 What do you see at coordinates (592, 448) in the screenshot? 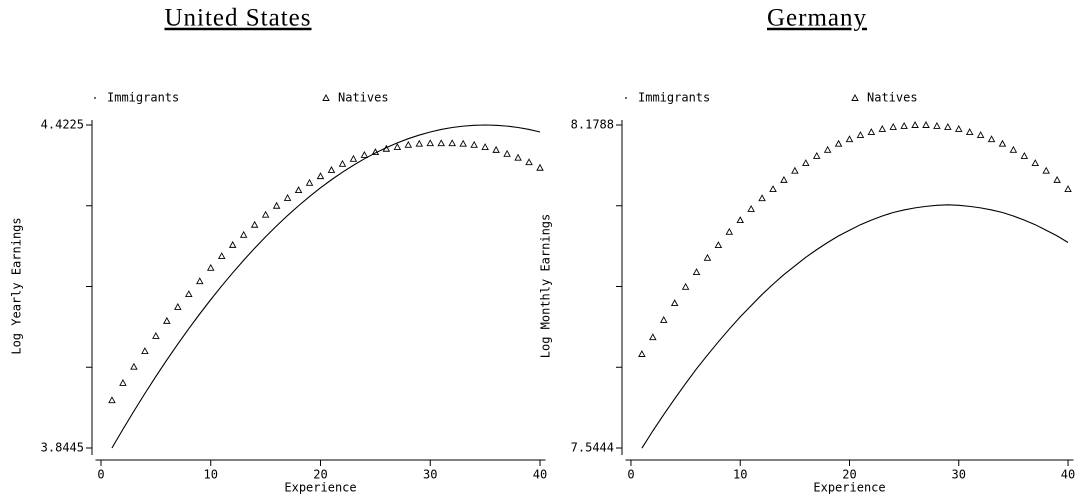
I see `y-tick-label: 7.5444` at bounding box center [592, 448].